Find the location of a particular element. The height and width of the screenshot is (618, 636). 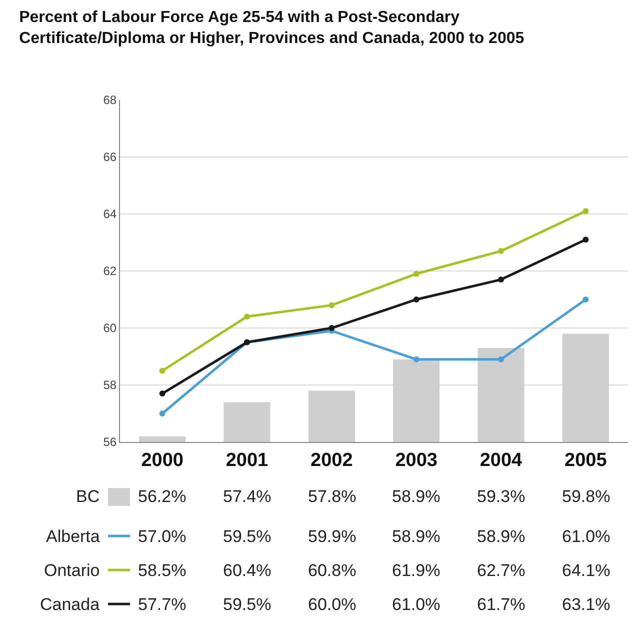

data-label: 57.4% is located at coordinates (247, 496).